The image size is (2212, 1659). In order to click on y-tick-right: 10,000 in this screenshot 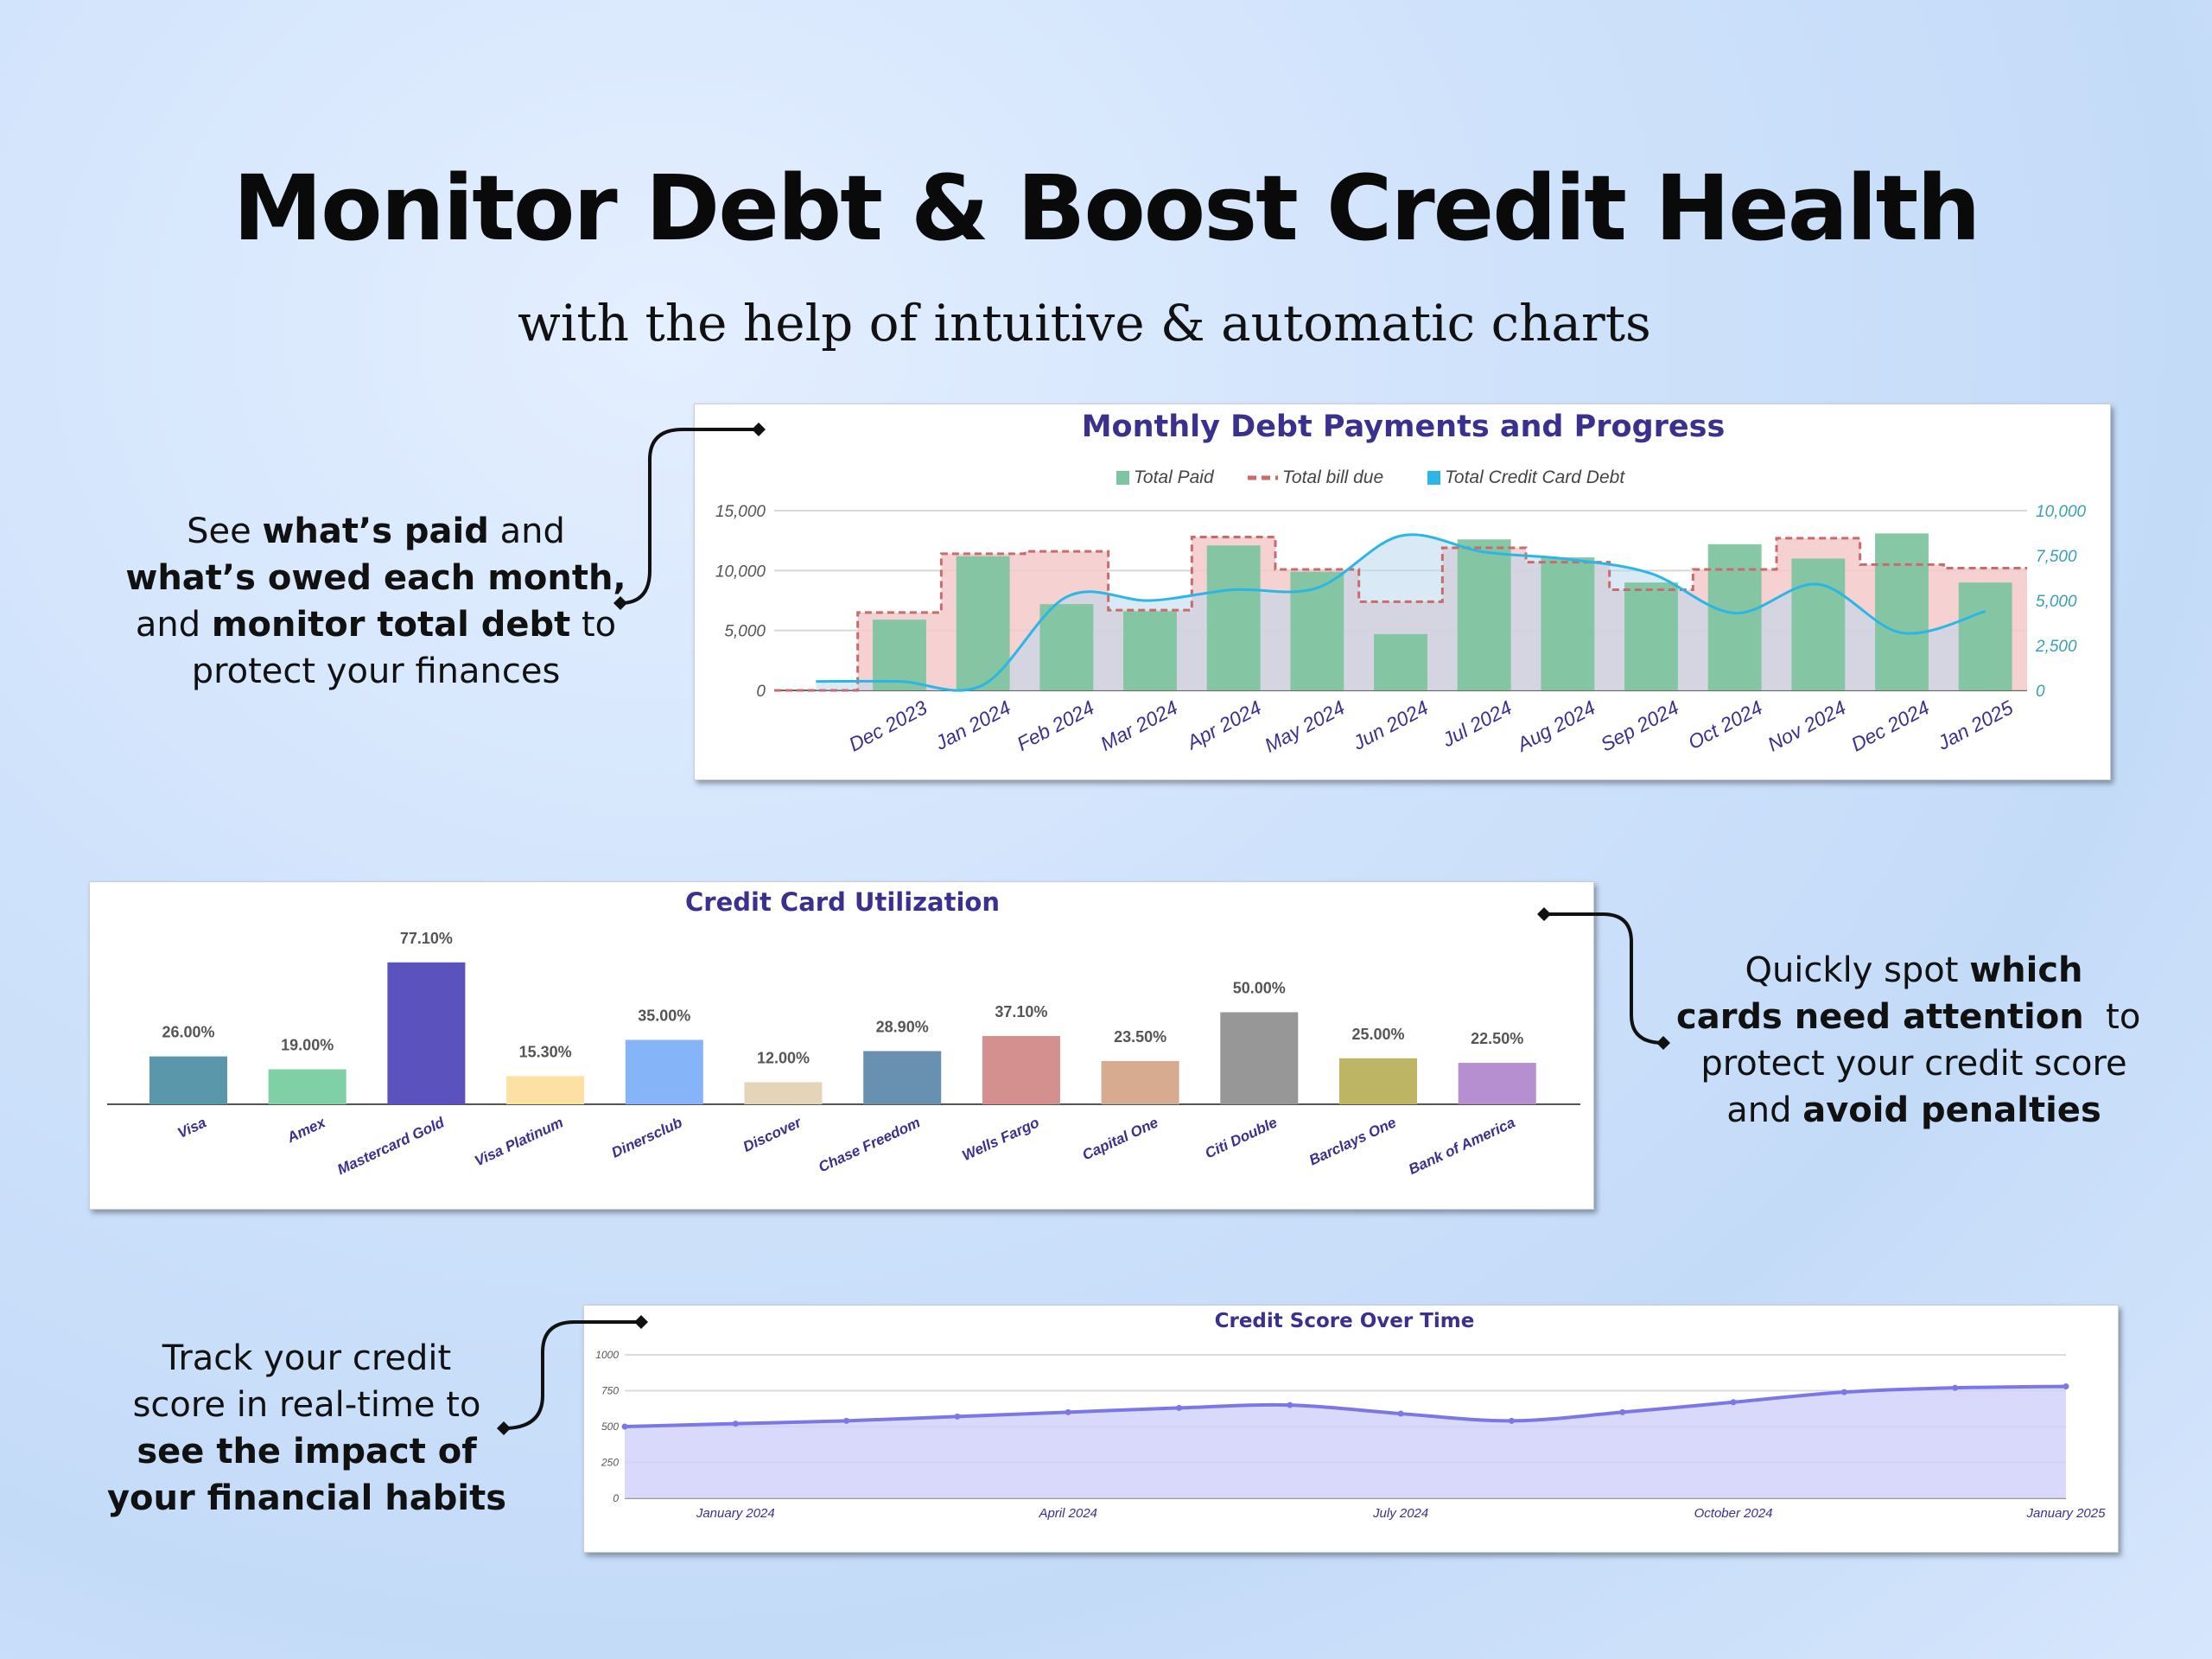, I will do `click(2061, 512)`.